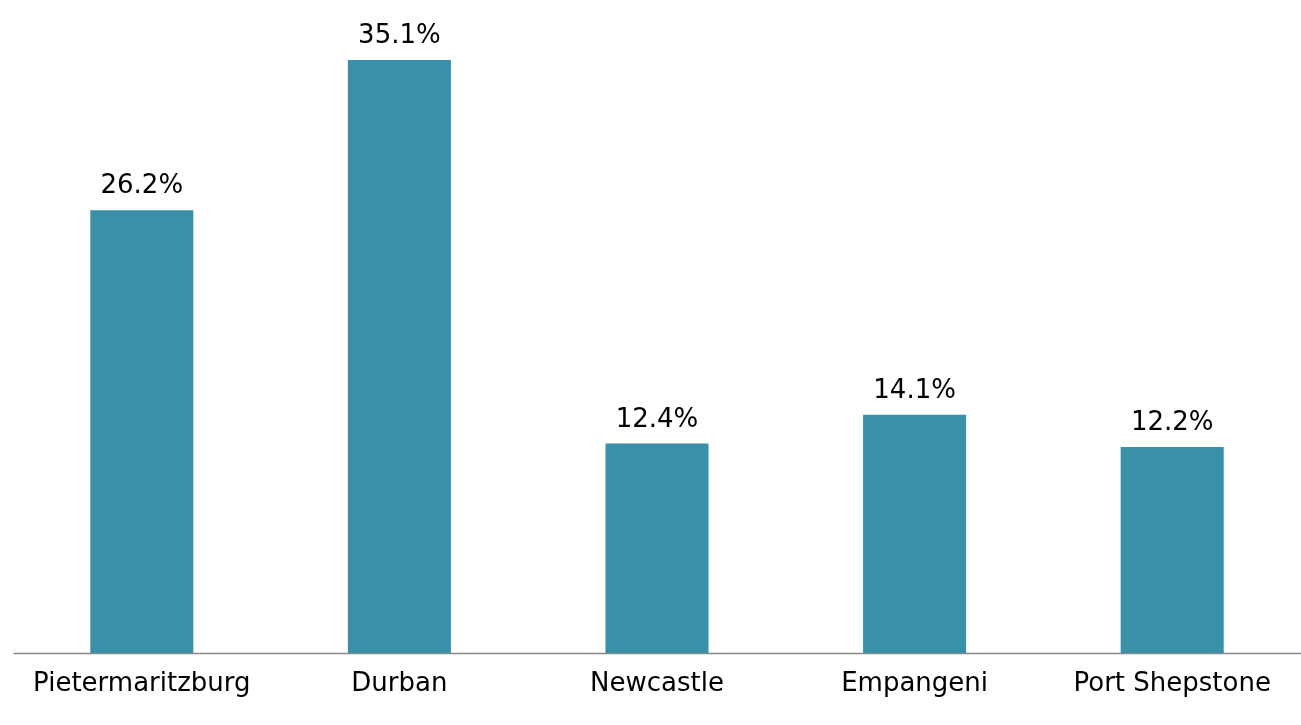 The height and width of the screenshot is (725, 1301). Describe the element at coordinates (657, 417) in the screenshot. I see `data-label: 12.4%` at that location.